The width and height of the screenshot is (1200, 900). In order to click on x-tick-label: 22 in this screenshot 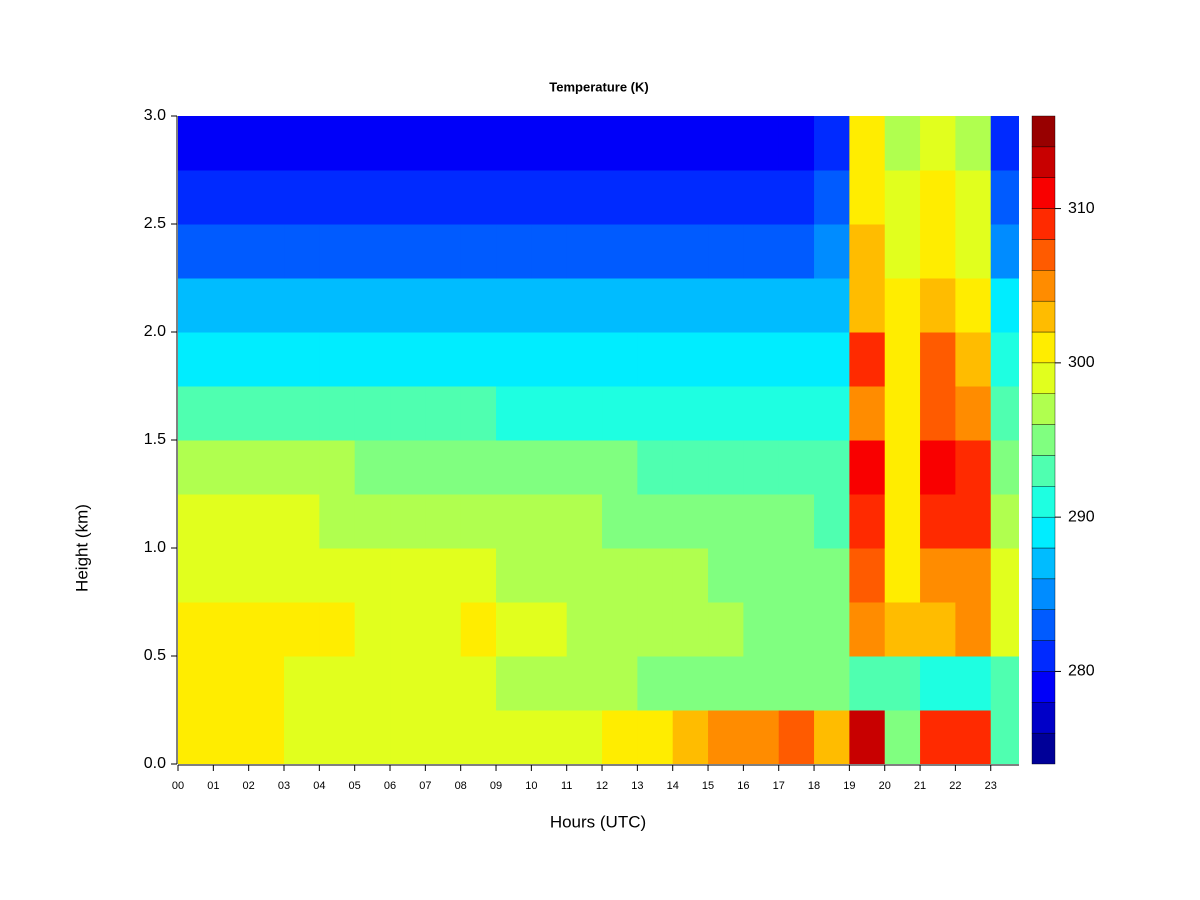, I will do `click(955, 786)`.